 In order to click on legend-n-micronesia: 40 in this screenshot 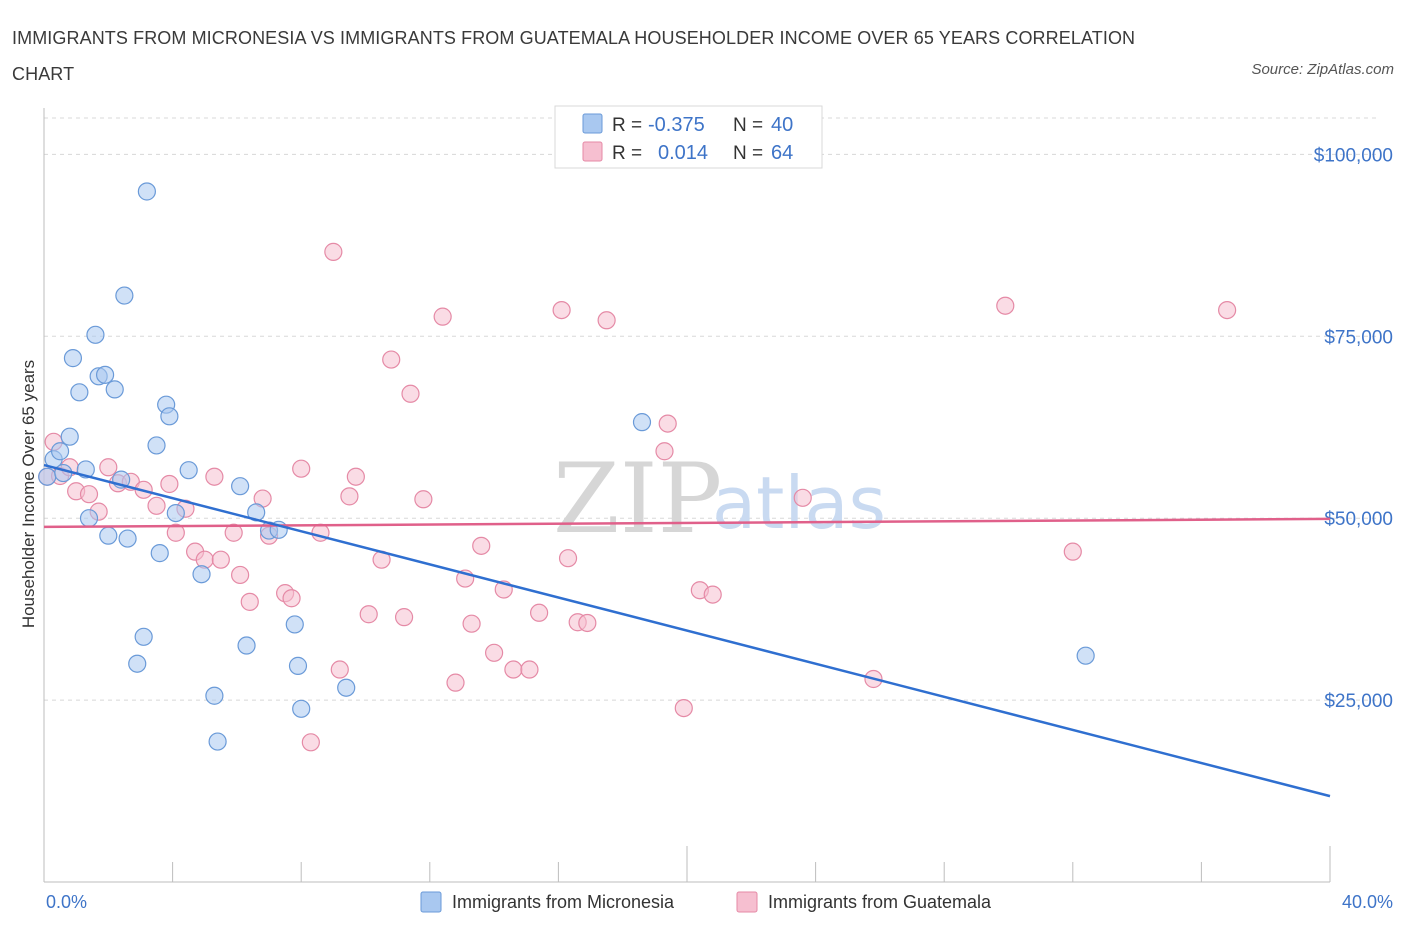, I will do `click(782, 125)`.